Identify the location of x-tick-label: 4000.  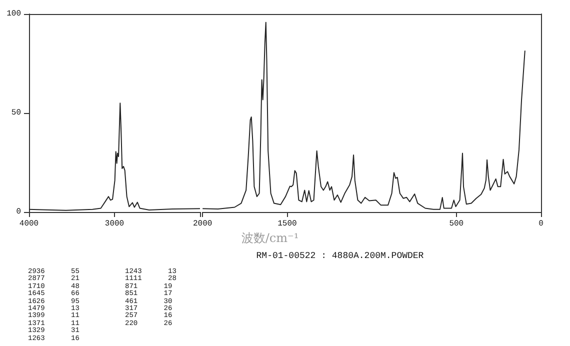
(29, 224).